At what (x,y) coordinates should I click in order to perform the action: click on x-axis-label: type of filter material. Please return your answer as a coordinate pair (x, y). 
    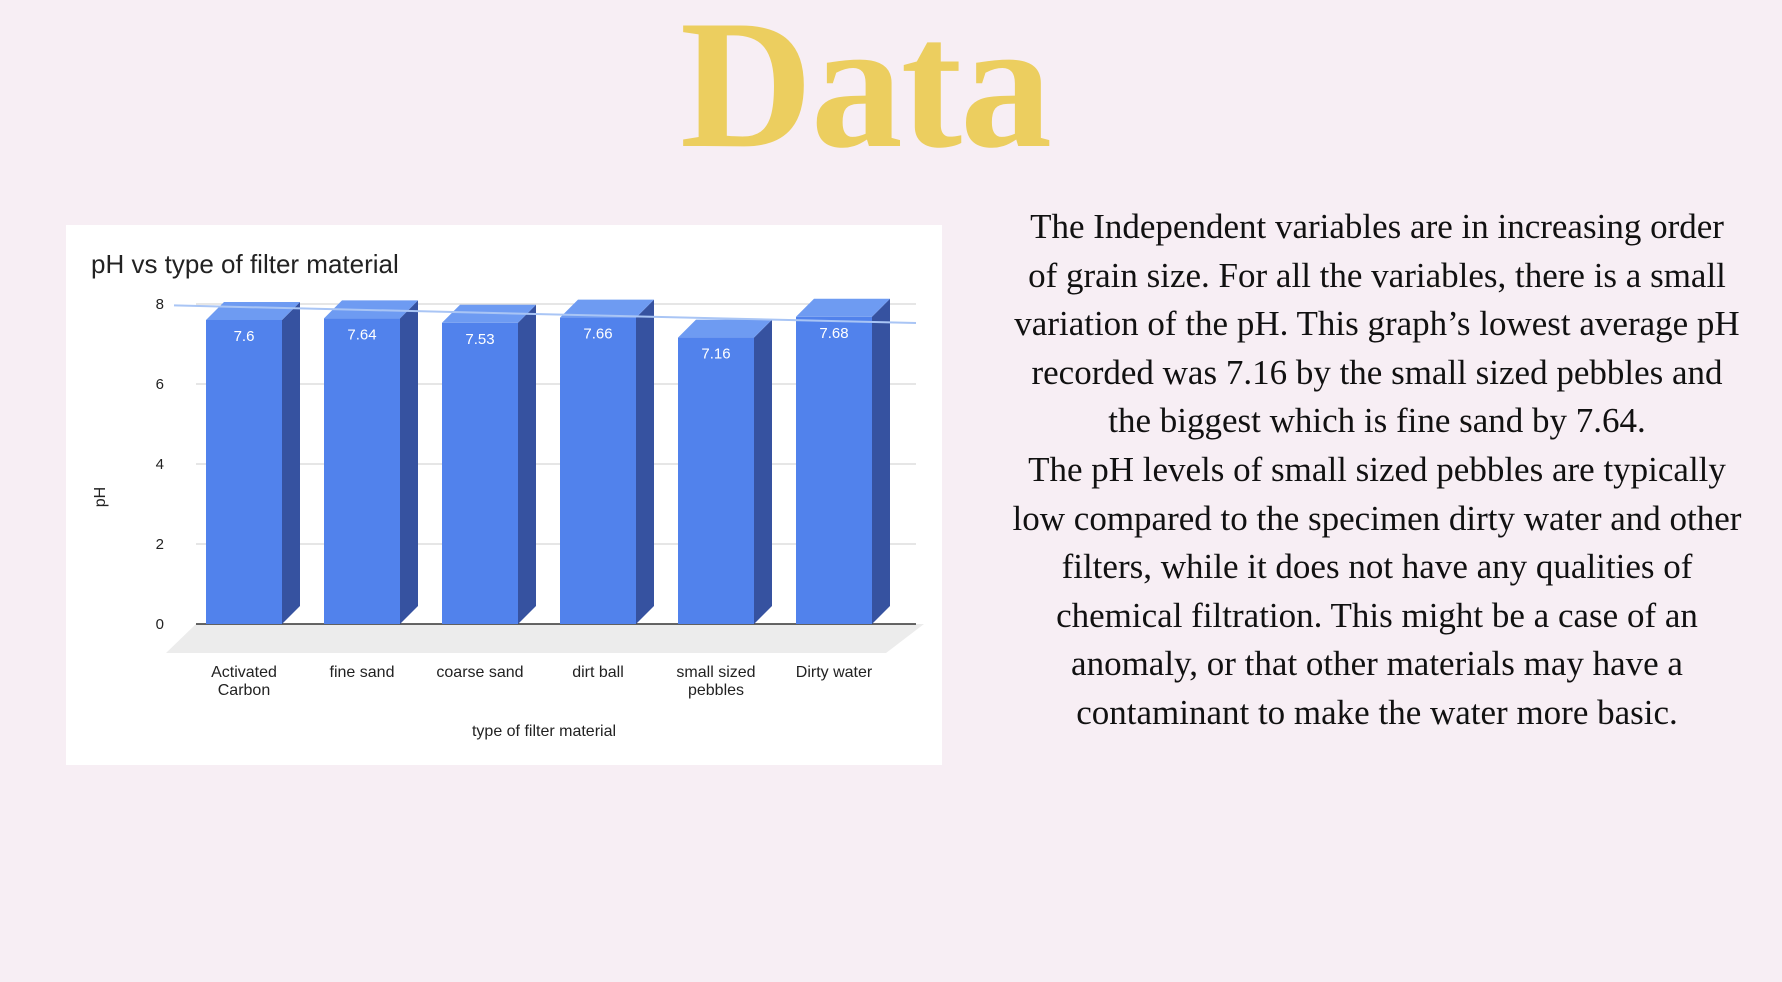
    Looking at the image, I should click on (544, 731).